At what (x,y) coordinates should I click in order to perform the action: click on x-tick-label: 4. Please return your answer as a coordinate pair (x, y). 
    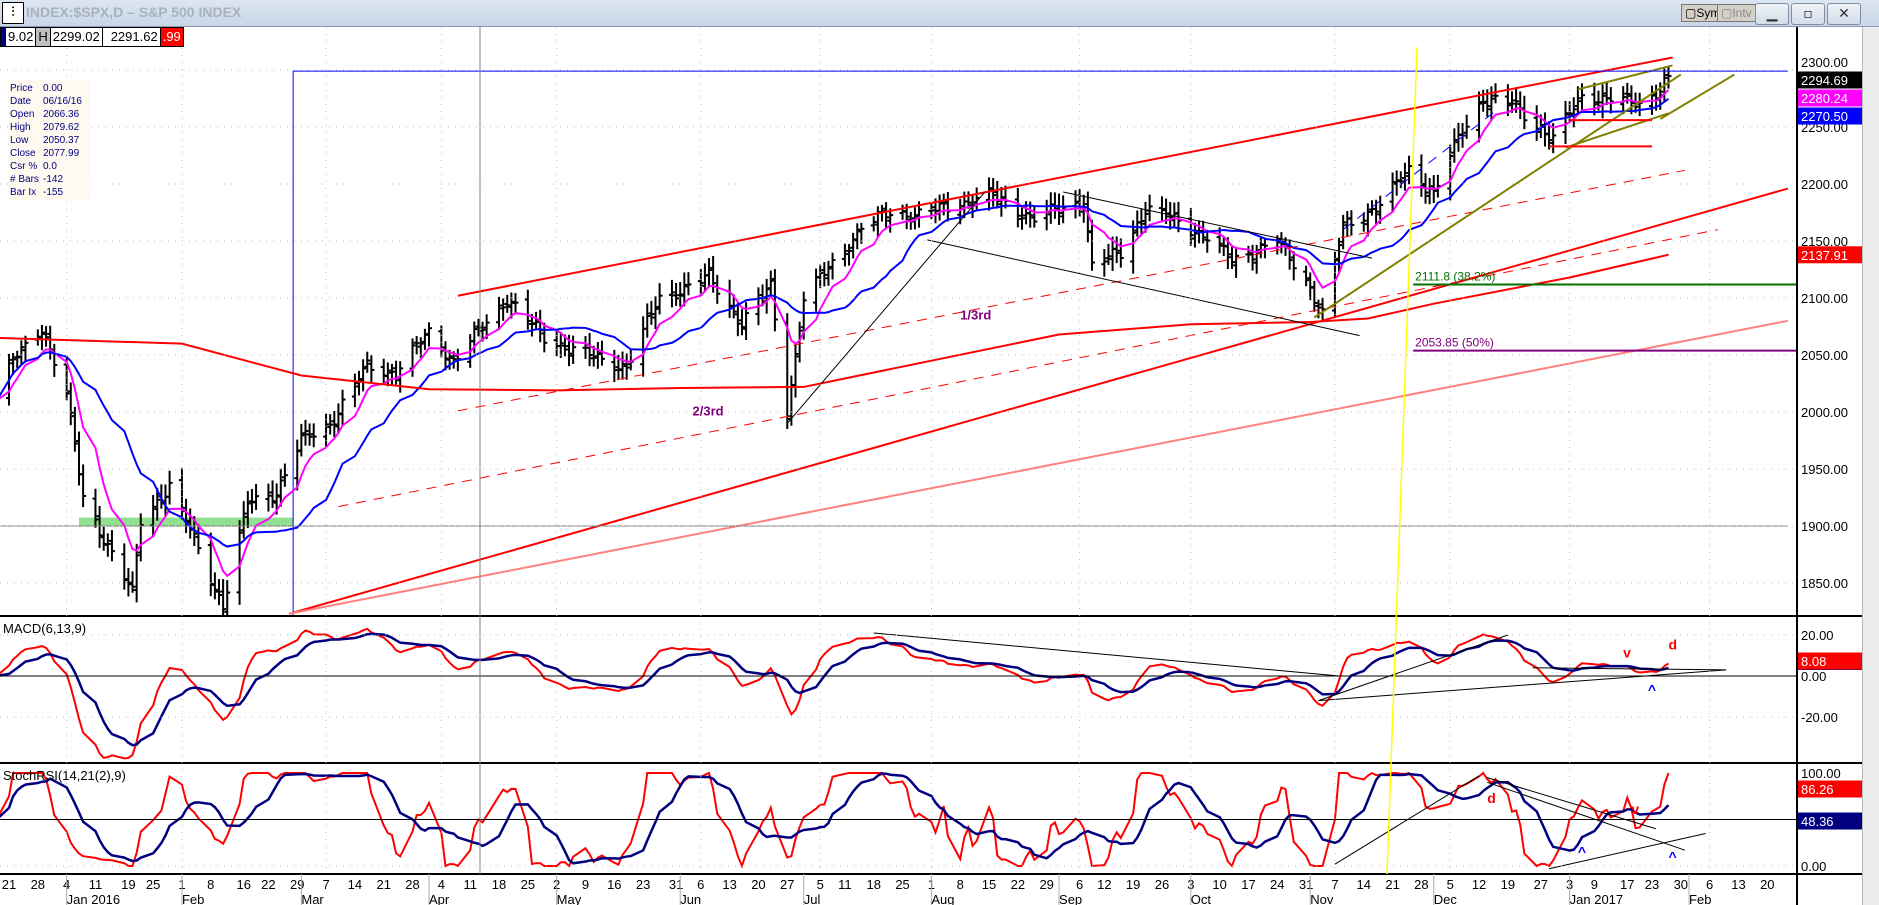
    Looking at the image, I should click on (441, 884).